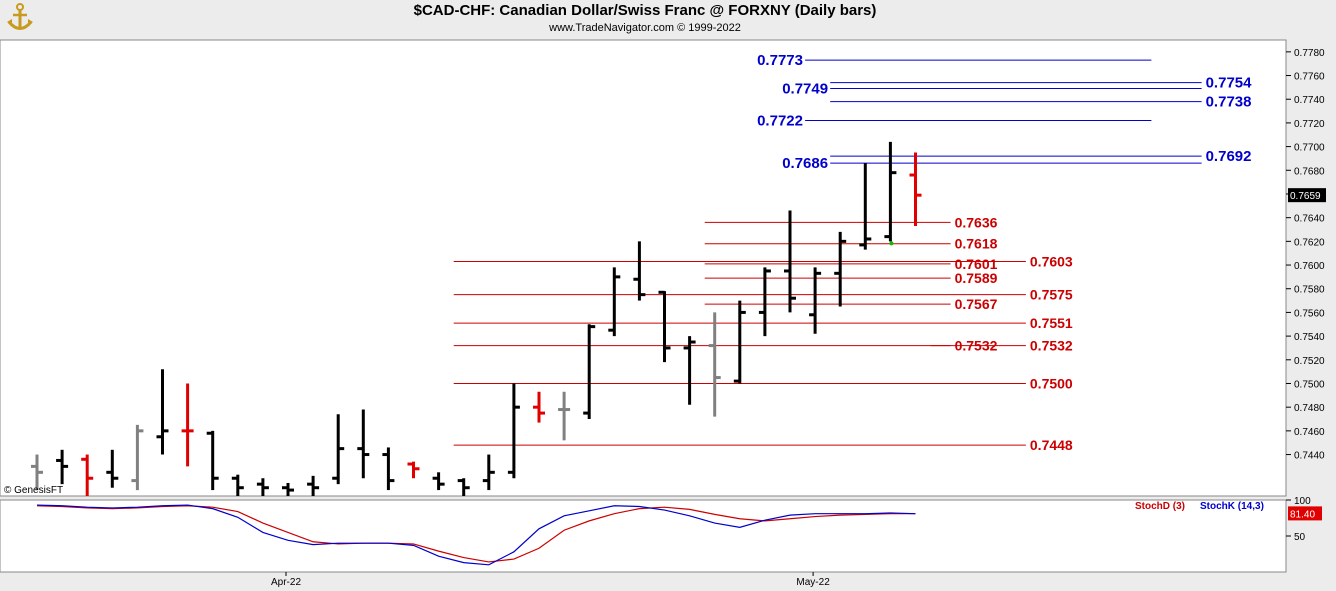 The width and height of the screenshot is (1336, 591). Describe the element at coordinates (976, 278) in the screenshot. I see `level-label-0.7589: 0.7589` at that location.